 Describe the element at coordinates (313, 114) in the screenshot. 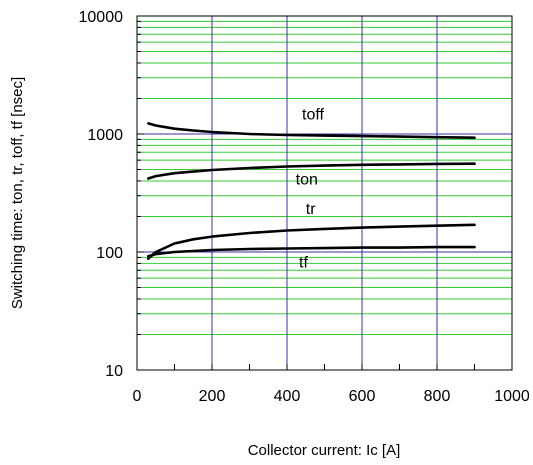

I see `series-label-toff: toff` at that location.